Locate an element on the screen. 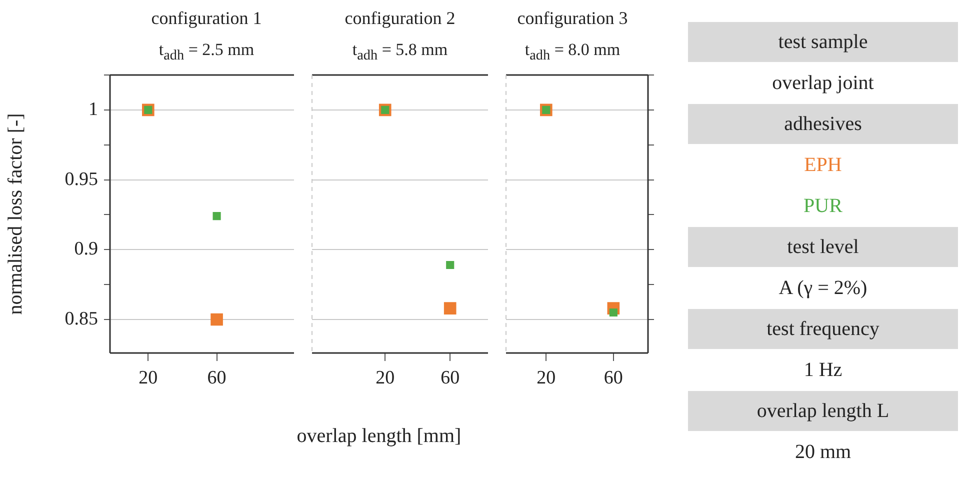 This screenshot has height=488, width=960. chart-title: configuration 1 is located at coordinates (206, 18).